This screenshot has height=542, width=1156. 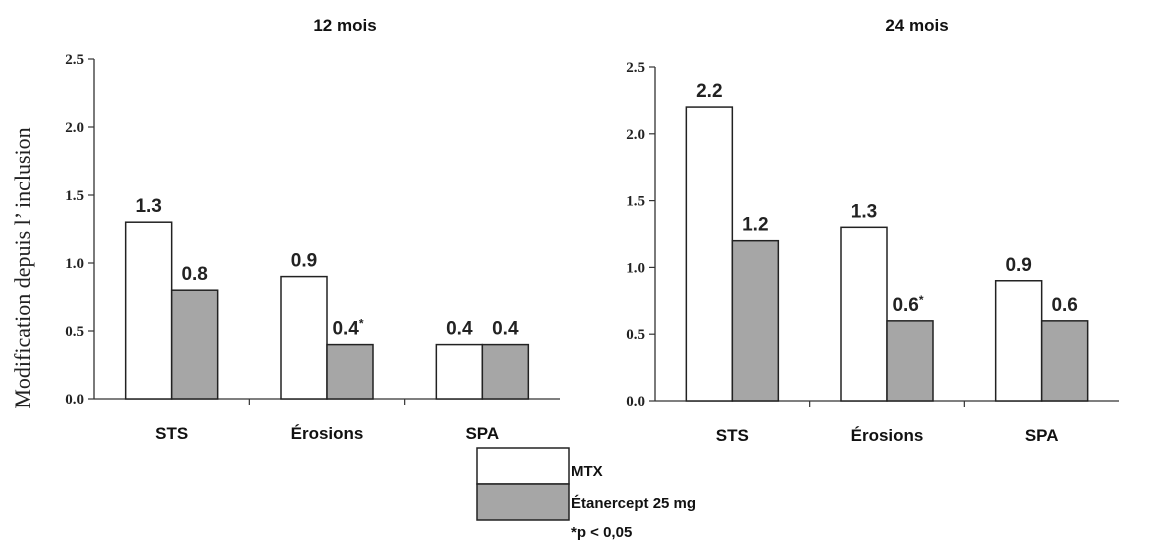 I want to click on legend-label-etanercept: Étanercept 25 mg, so click(x=633, y=503).